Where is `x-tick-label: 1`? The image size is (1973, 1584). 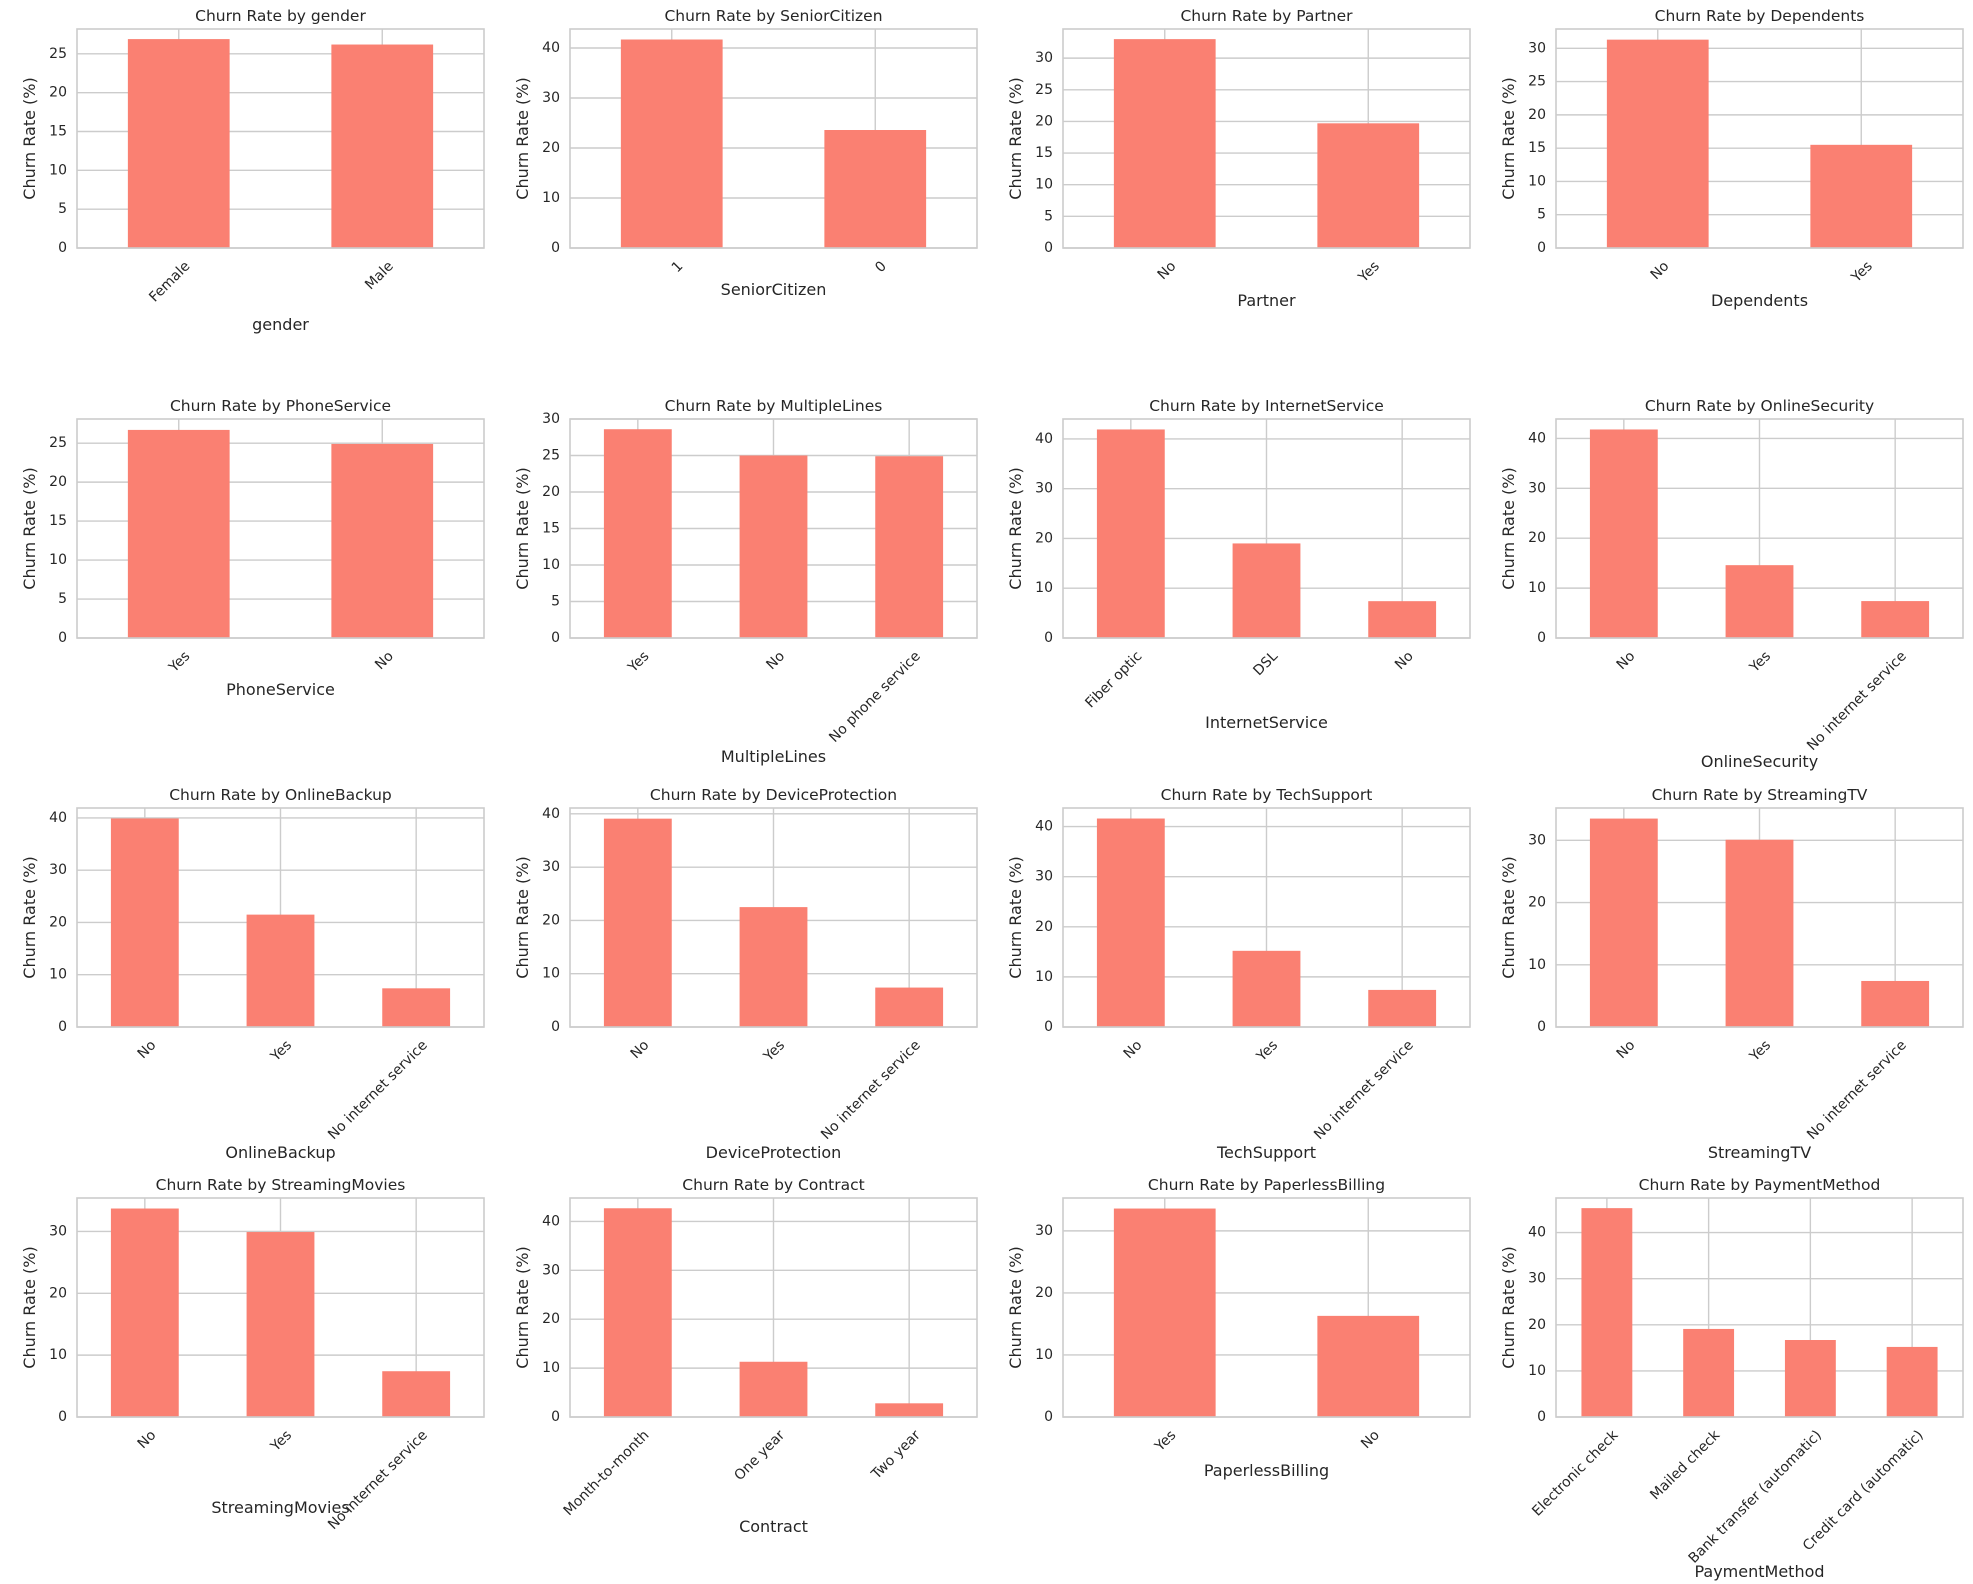 x-tick-label: 1 is located at coordinates (678, 267).